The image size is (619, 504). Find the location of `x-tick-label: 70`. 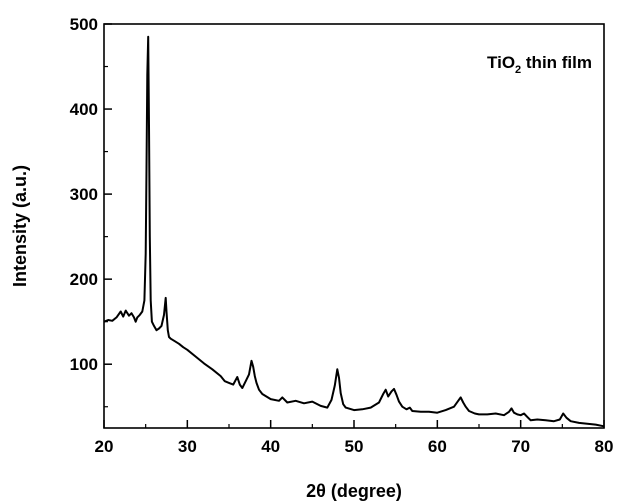

x-tick-label: 70 is located at coordinates (520, 446).